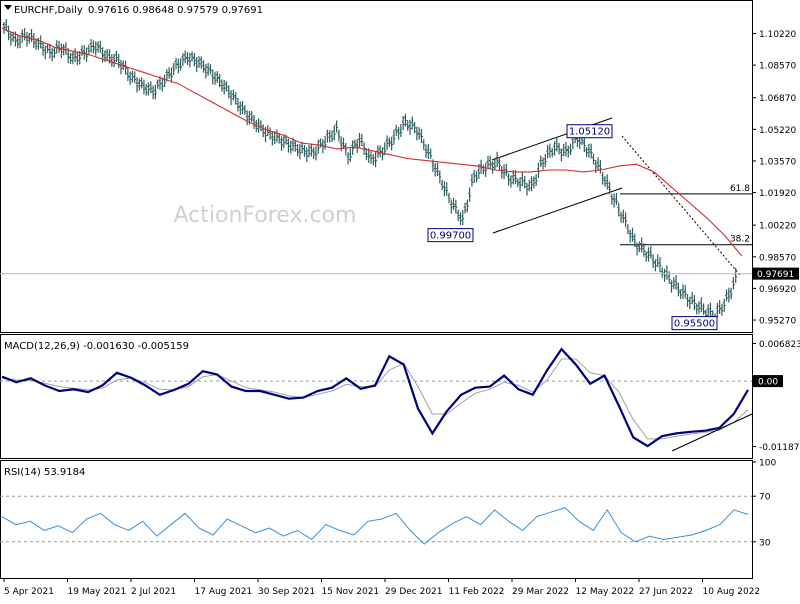 The width and height of the screenshot is (800, 604). Describe the element at coordinates (48, 10) in the screenshot. I see `price-panel-title: EURCHF,Daily` at that location.